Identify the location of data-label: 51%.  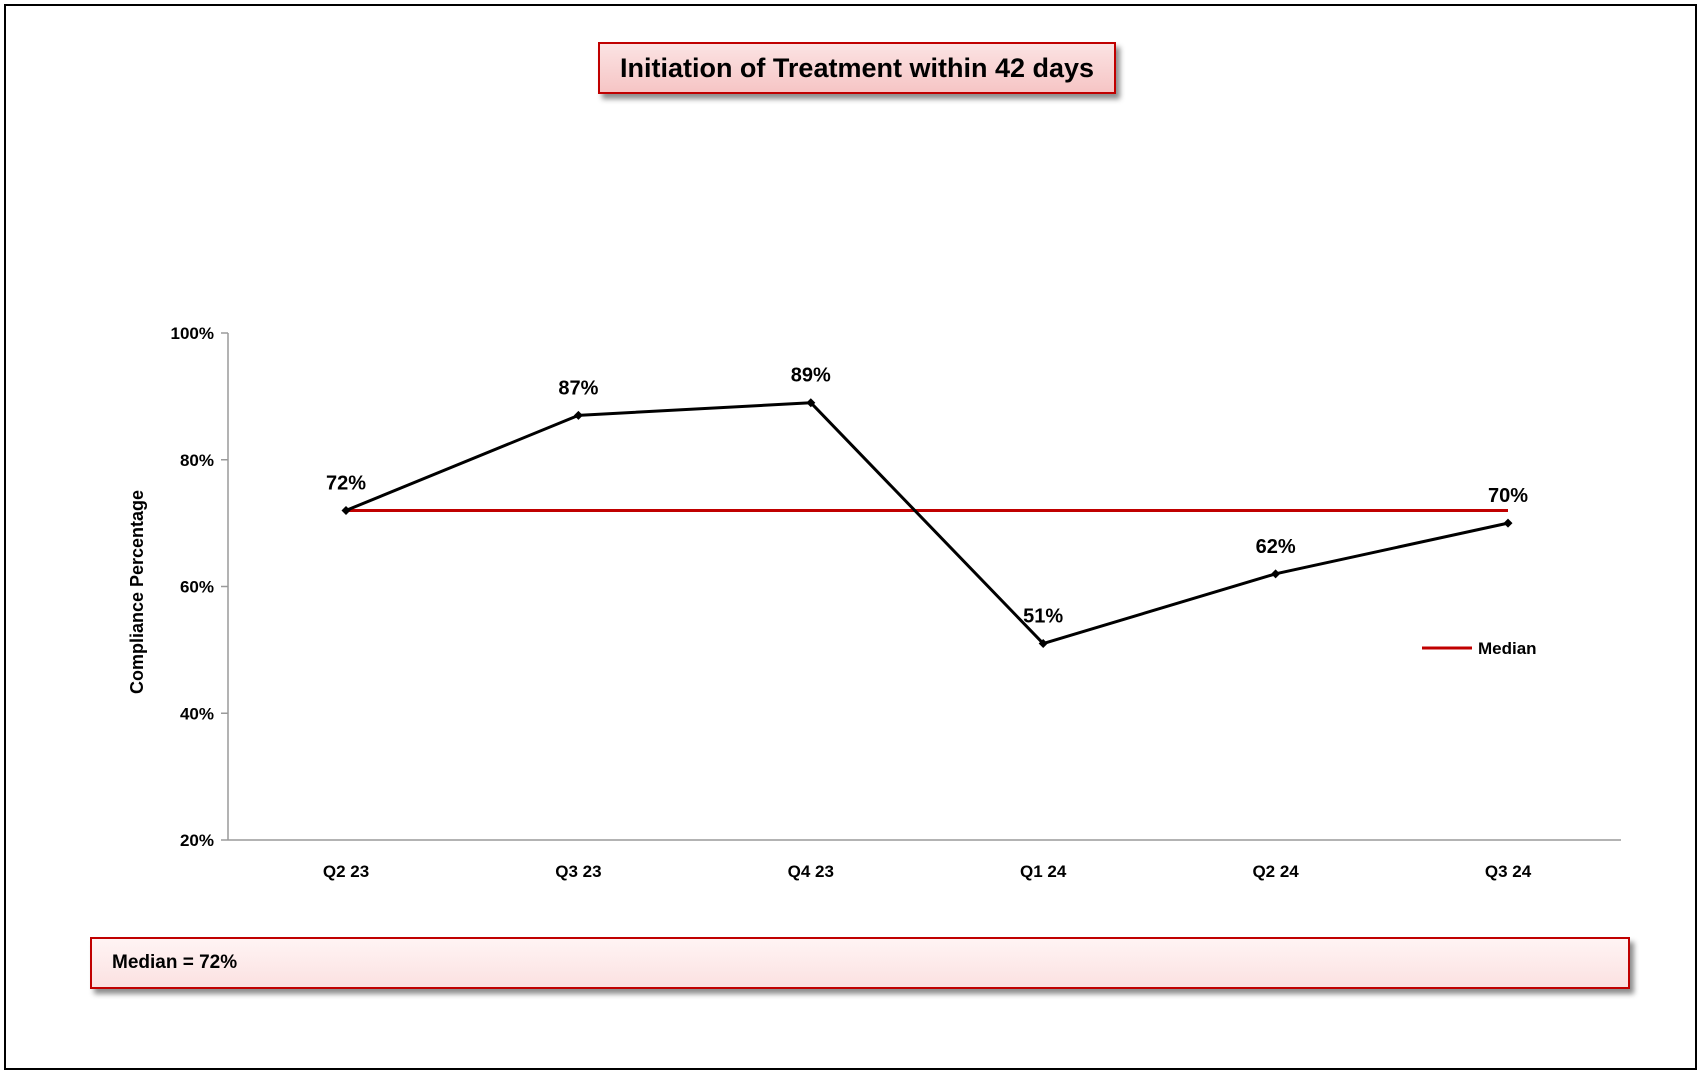
(1043, 617).